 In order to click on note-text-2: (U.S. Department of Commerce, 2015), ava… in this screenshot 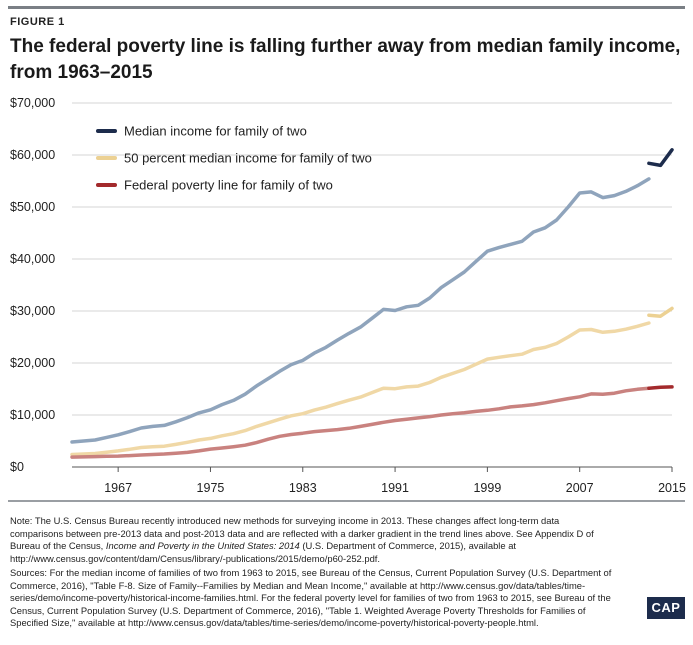, I will do `click(263, 552)`.